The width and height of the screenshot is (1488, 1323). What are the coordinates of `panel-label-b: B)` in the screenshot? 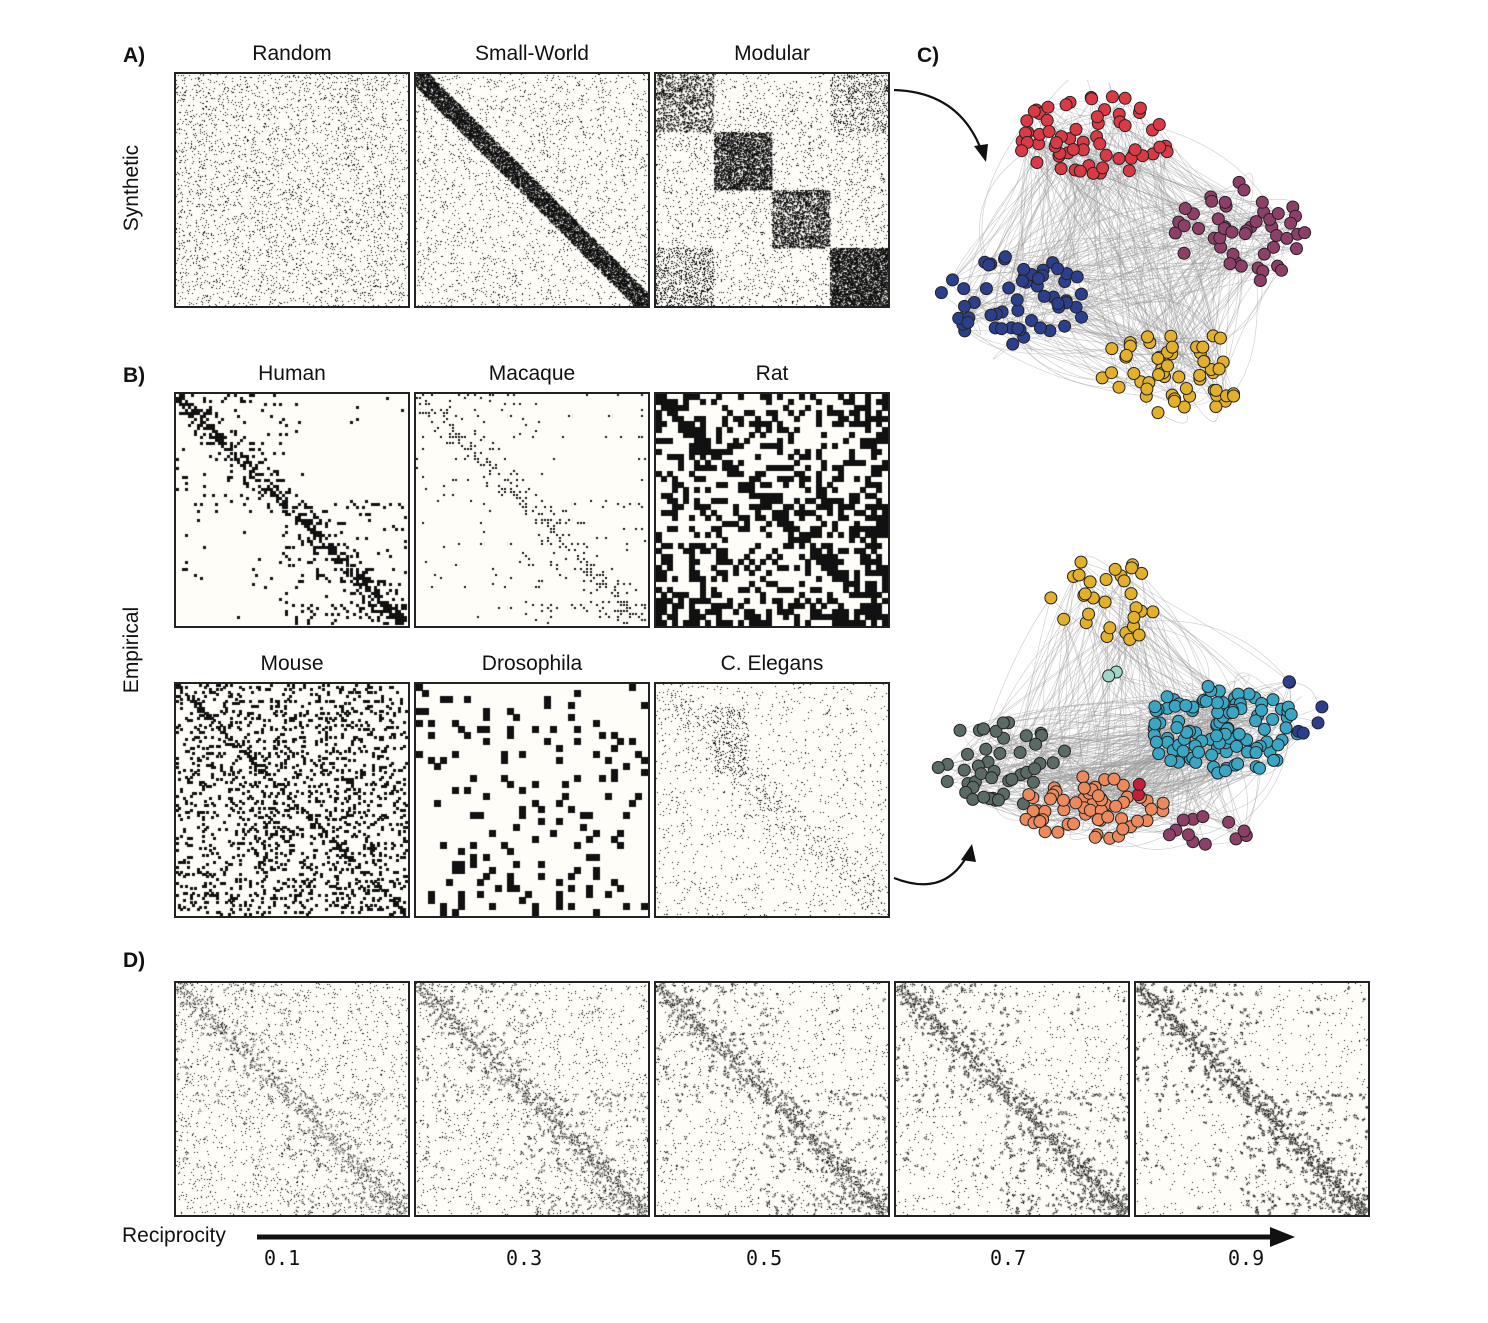 It's located at (134, 375).